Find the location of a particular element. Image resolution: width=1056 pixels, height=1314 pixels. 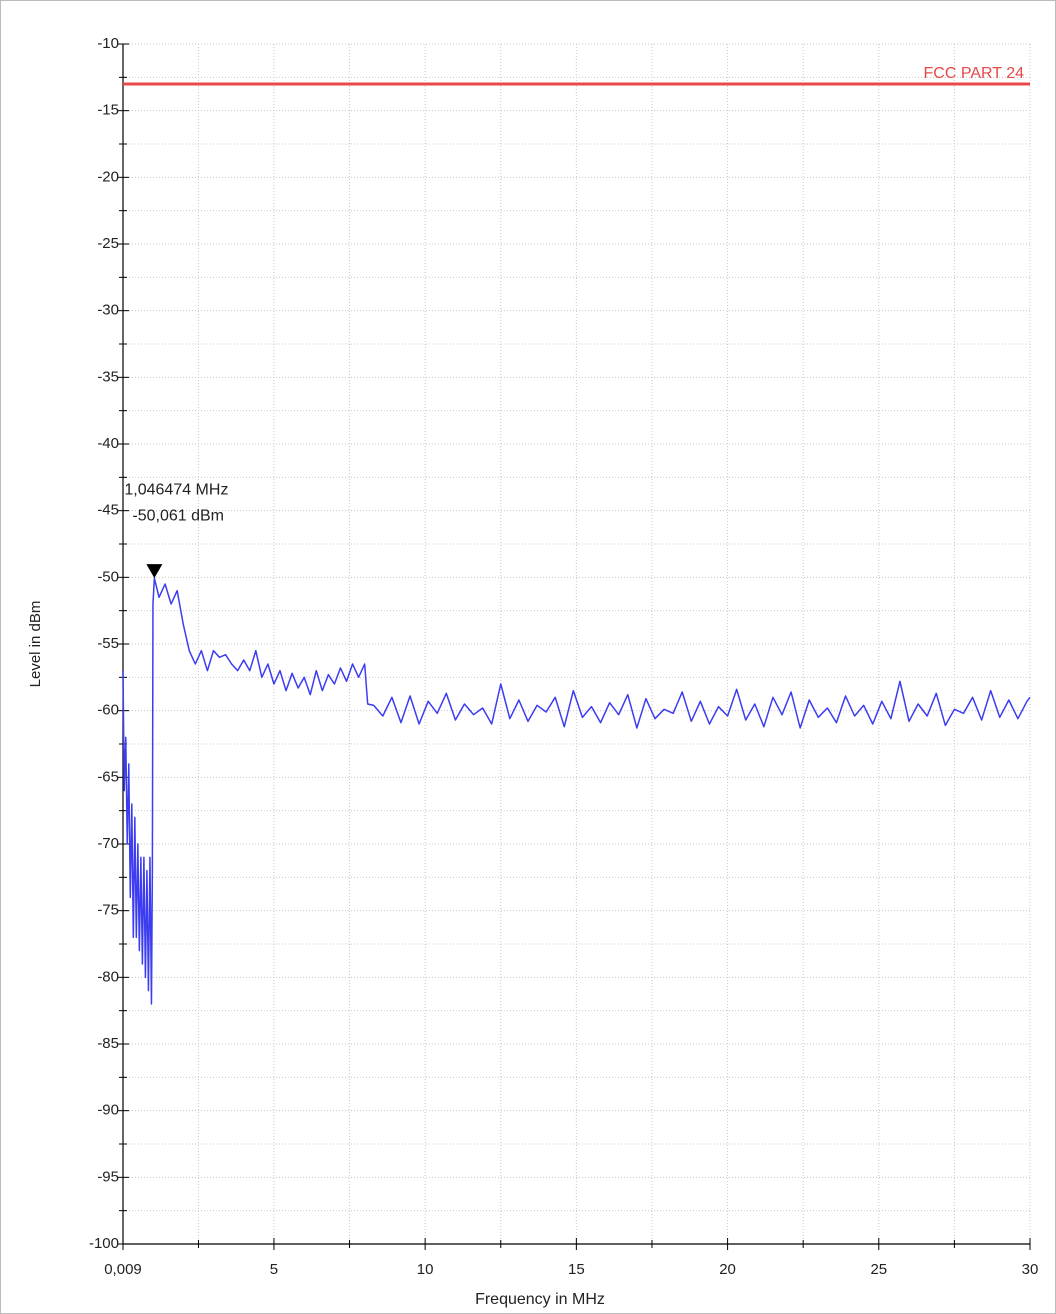

y-tick-label: -40 is located at coordinates (108, 443).